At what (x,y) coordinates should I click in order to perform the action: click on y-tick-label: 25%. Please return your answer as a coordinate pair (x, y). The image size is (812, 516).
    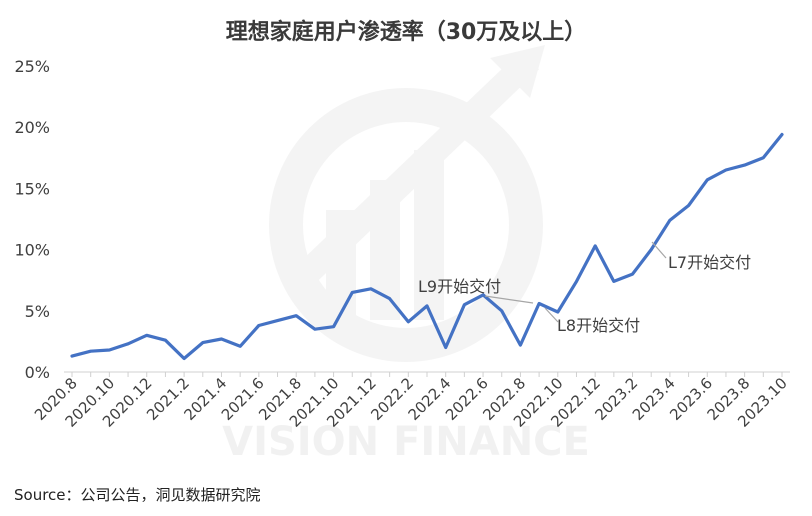
    Looking at the image, I should click on (32, 66).